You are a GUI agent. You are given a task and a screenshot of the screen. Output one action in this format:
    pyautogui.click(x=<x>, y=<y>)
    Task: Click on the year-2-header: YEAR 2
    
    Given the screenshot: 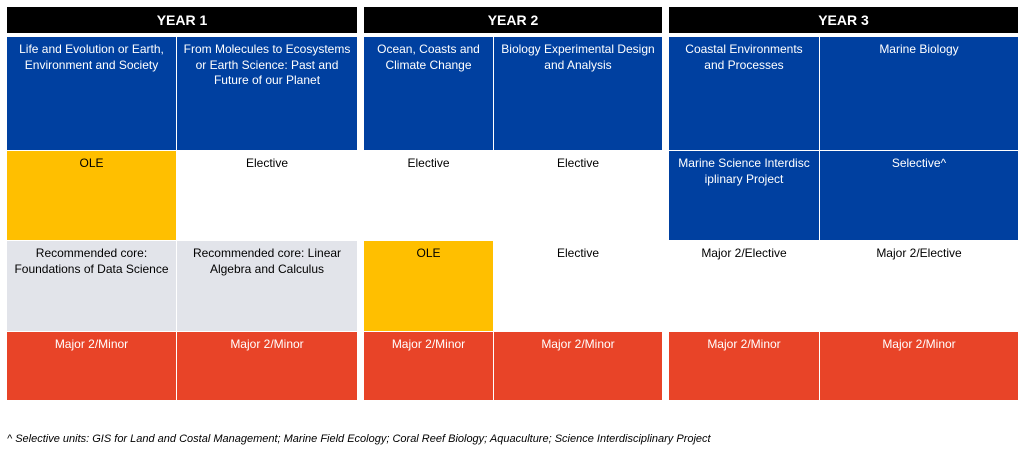 What is the action you would take?
    pyautogui.click(x=513, y=20)
    